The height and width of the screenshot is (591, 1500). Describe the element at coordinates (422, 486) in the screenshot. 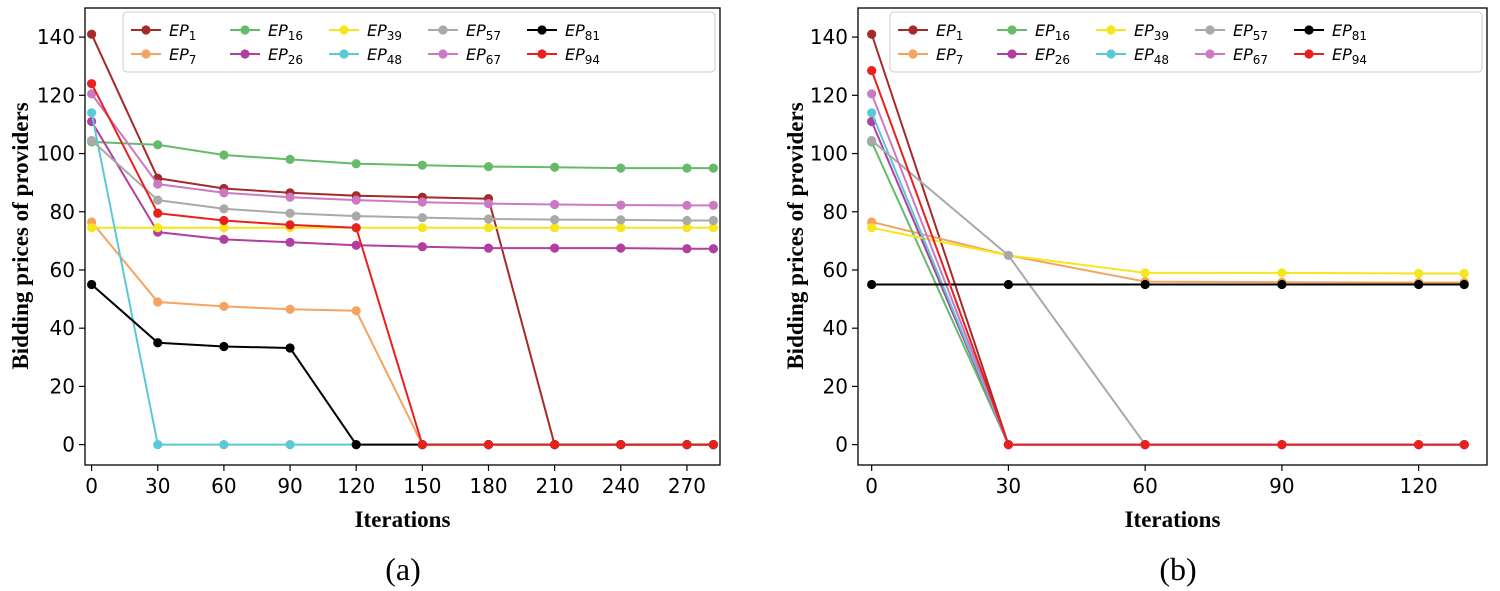

I see `x-tick-label: 150` at that location.